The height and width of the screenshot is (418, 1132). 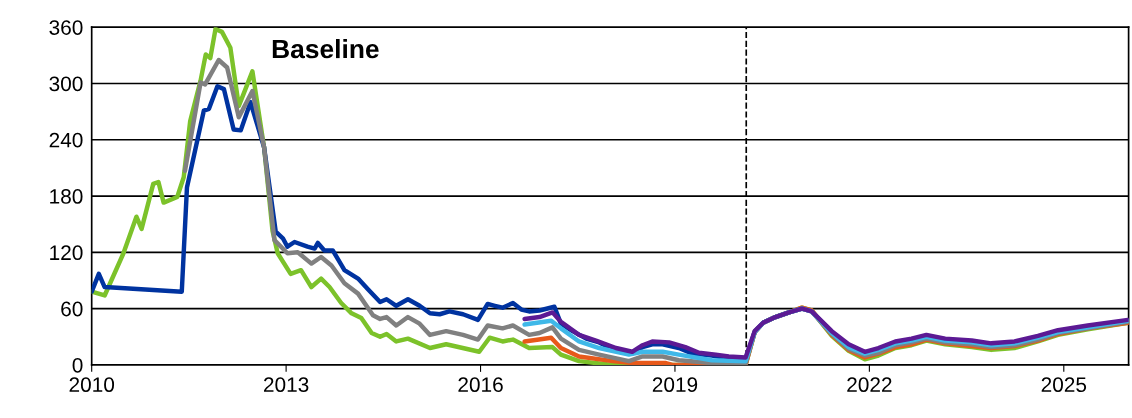 I want to click on y-tick-label: 60, so click(x=72, y=309).